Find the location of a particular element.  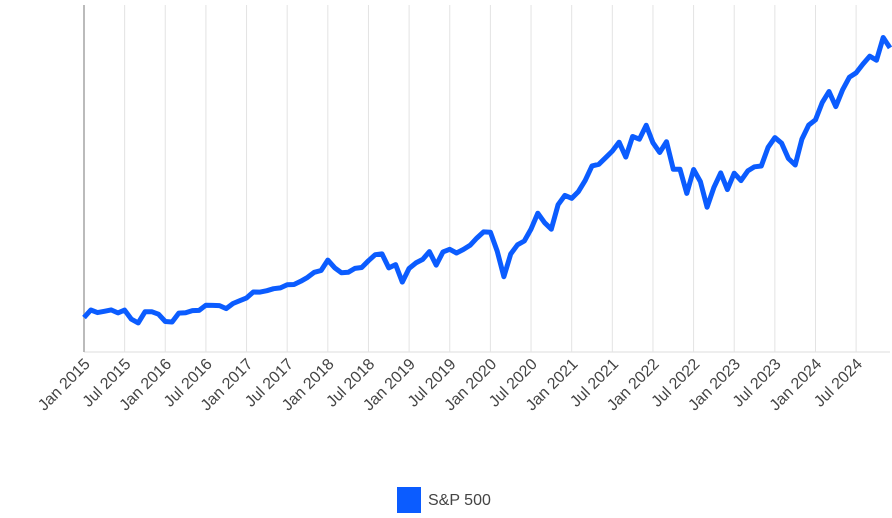

legend: S&P 500 is located at coordinates (444, 500).